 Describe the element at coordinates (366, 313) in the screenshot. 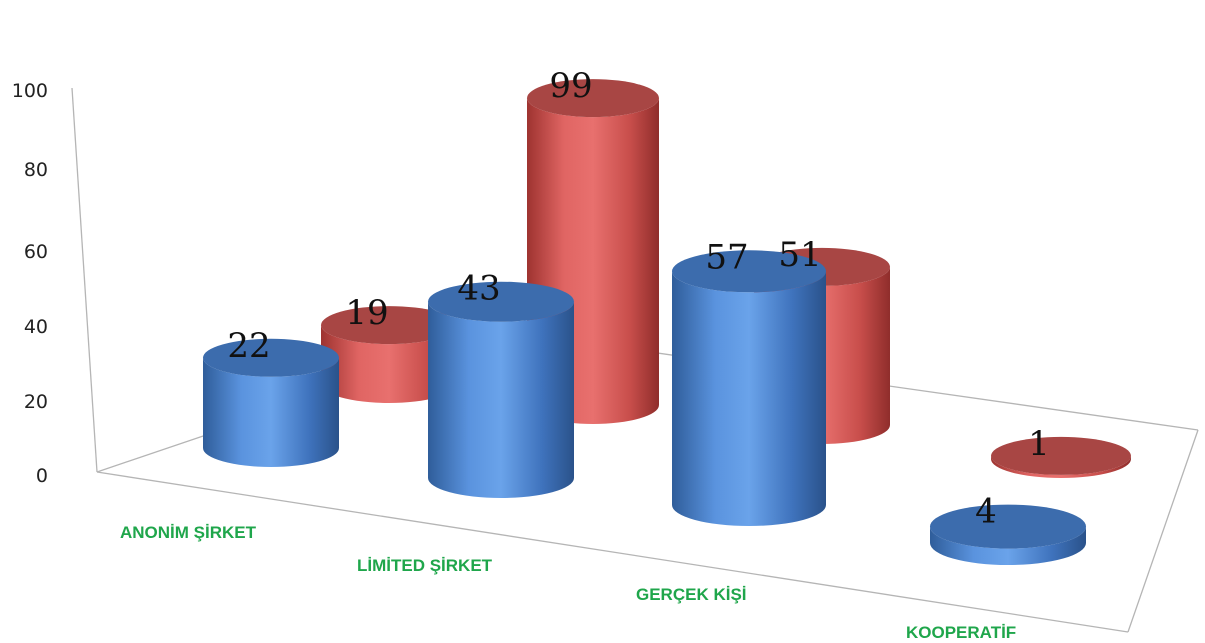

I see `value-label: 19` at that location.